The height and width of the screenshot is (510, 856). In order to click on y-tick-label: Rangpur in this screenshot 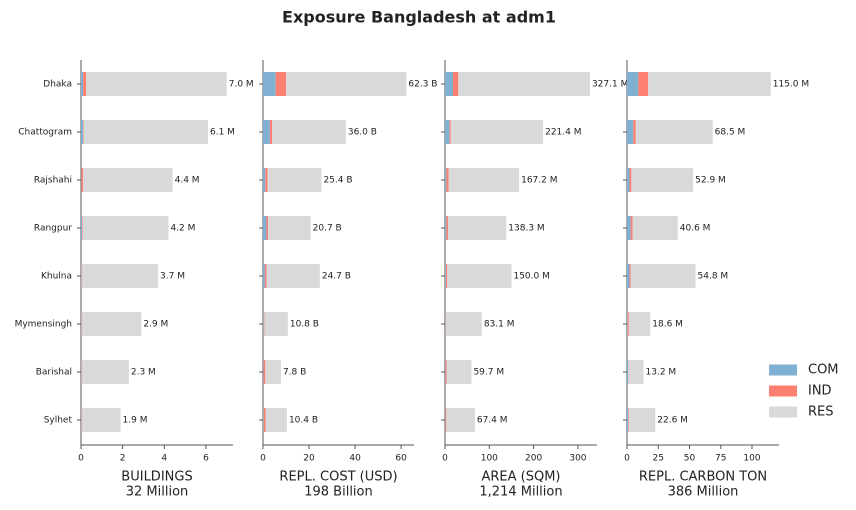, I will do `click(53, 229)`.